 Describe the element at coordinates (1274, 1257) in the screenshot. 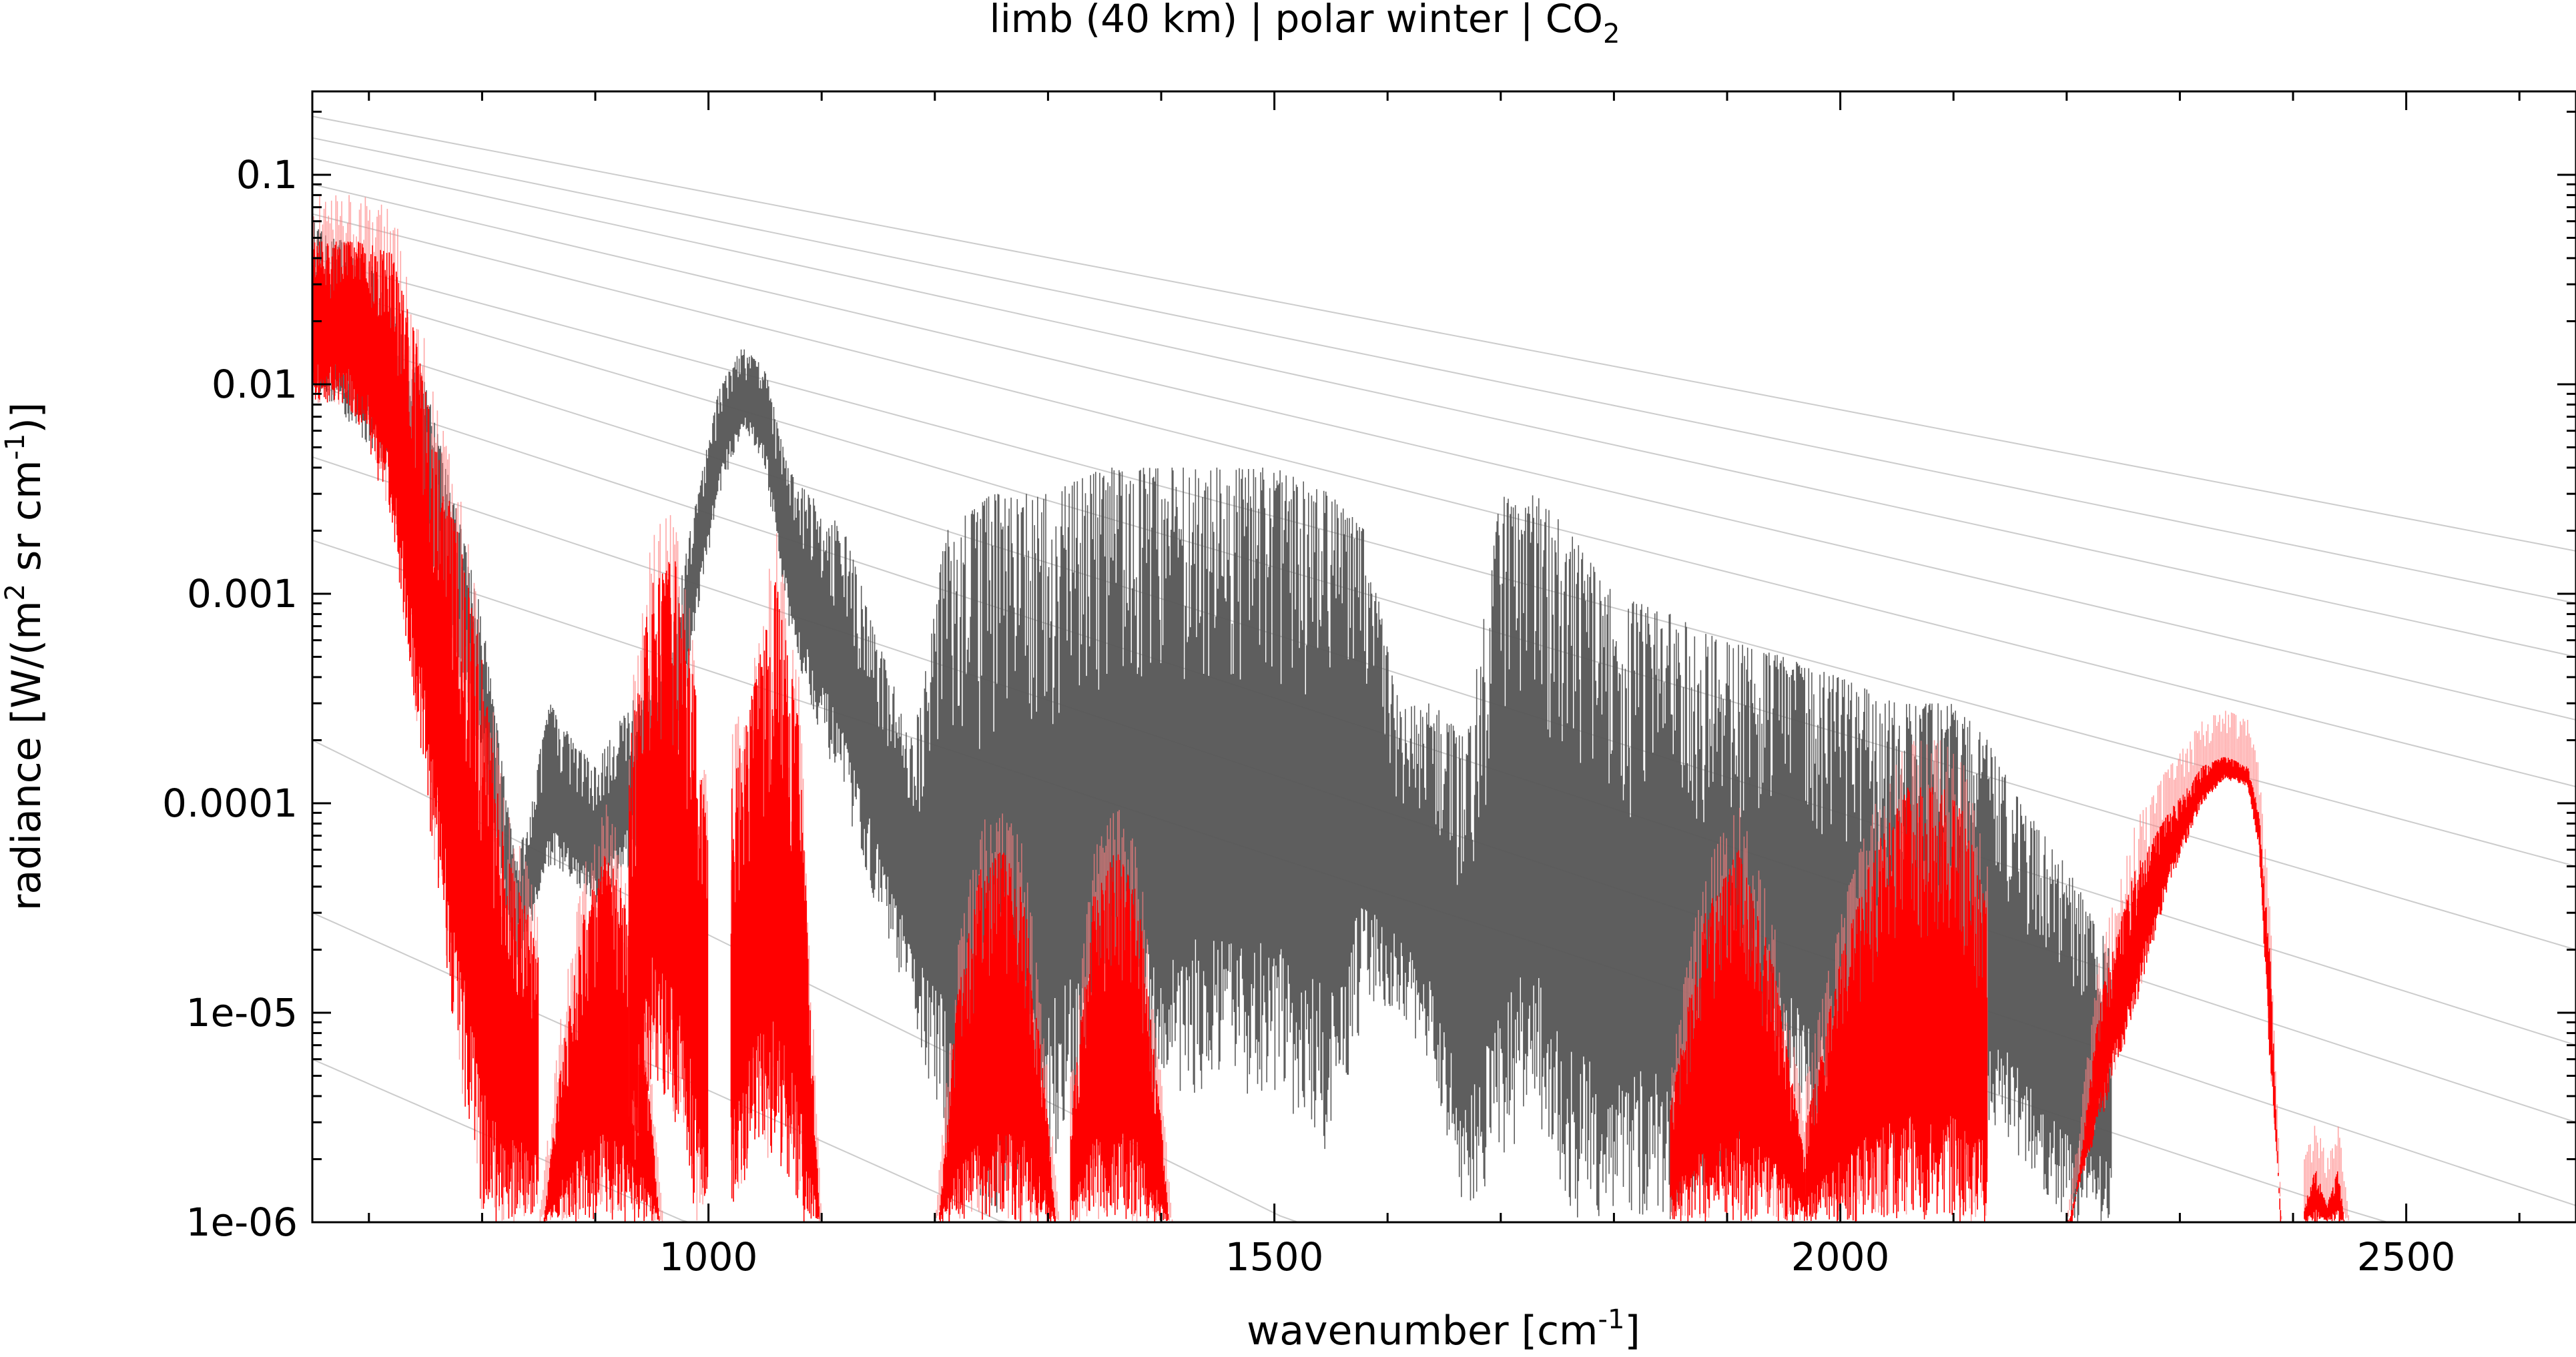

I see `x-tick-label: 1500` at that location.